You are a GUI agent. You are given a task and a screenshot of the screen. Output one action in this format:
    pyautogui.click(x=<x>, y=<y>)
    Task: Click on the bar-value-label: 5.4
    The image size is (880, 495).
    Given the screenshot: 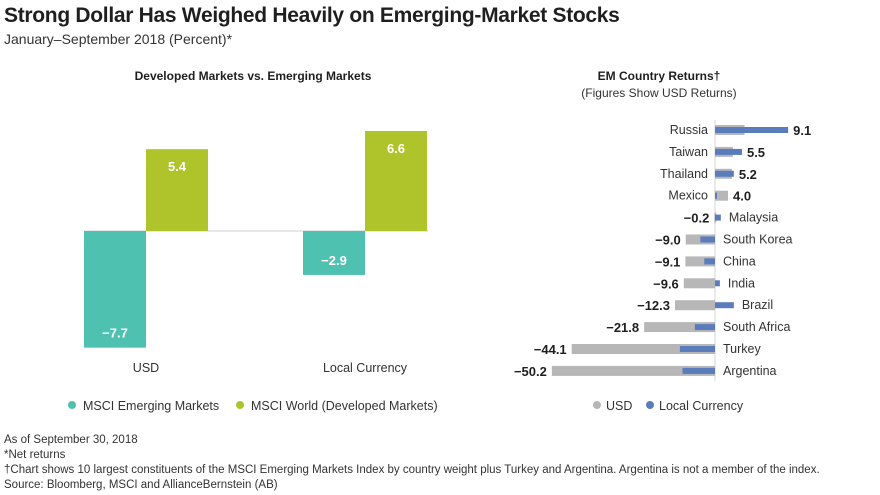 What is the action you would take?
    pyautogui.click(x=177, y=166)
    